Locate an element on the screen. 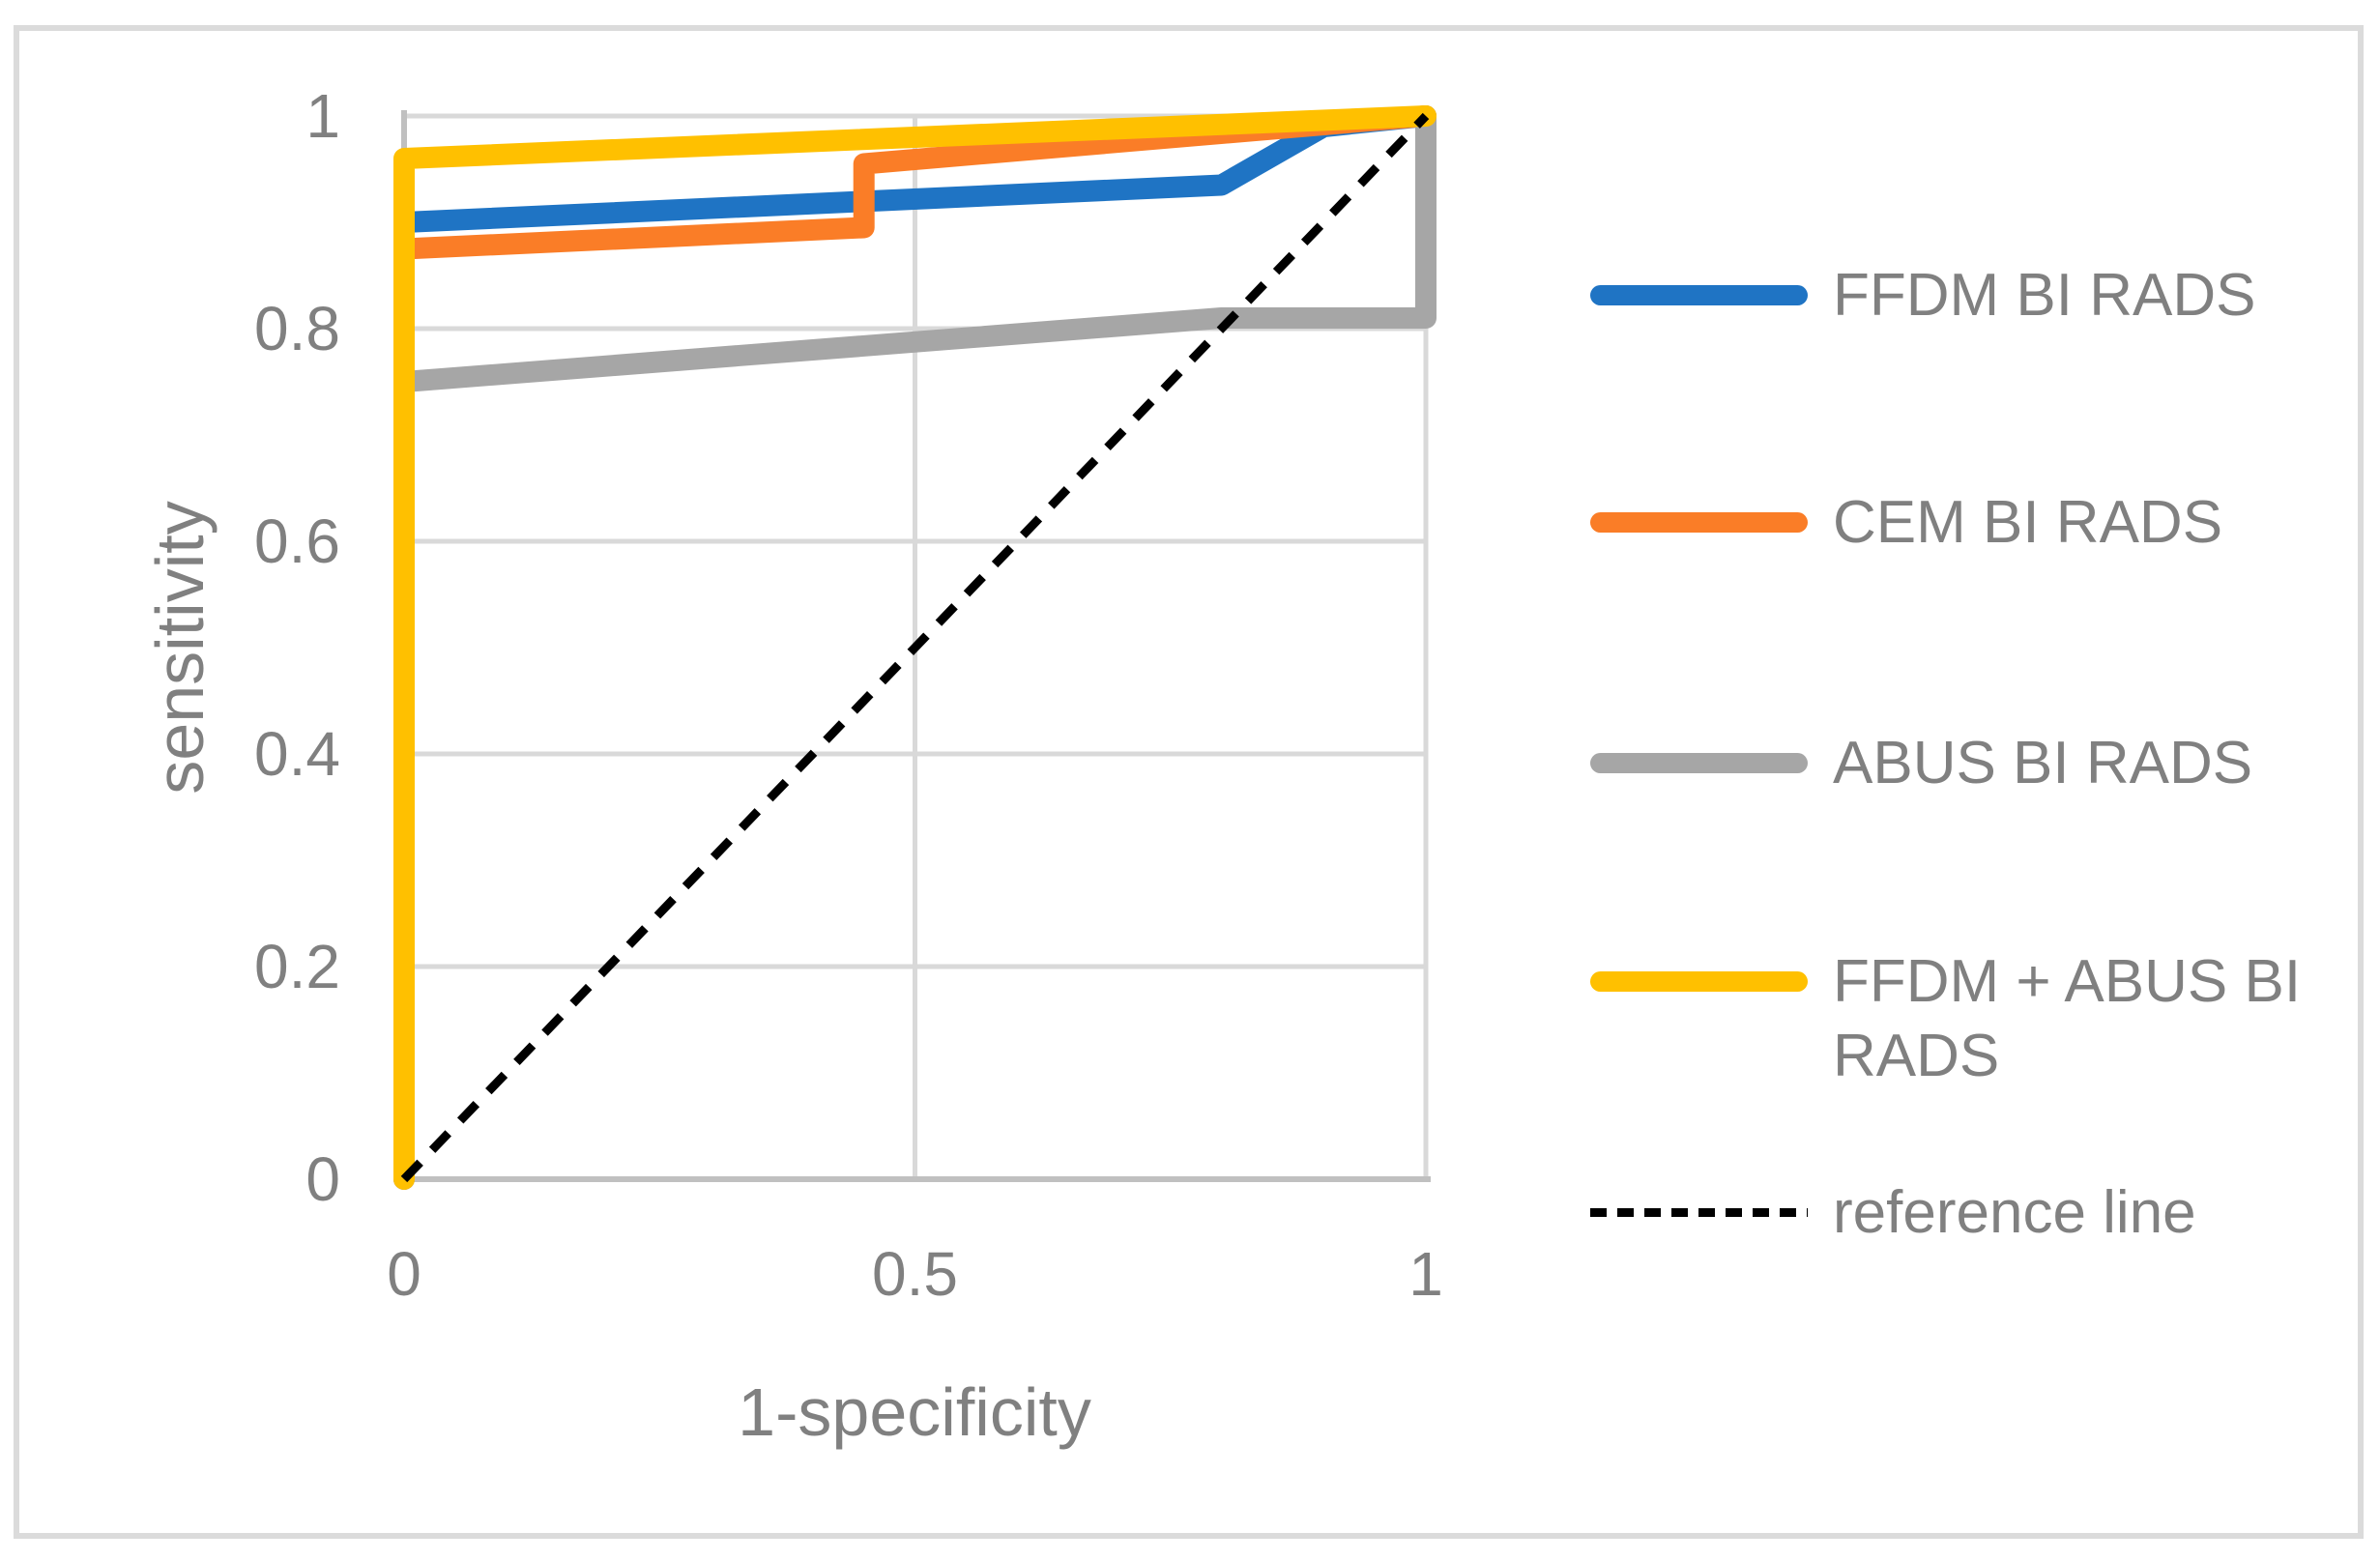 The image size is (2380, 1561). y-tick-label: 0.6 is located at coordinates (297, 541).